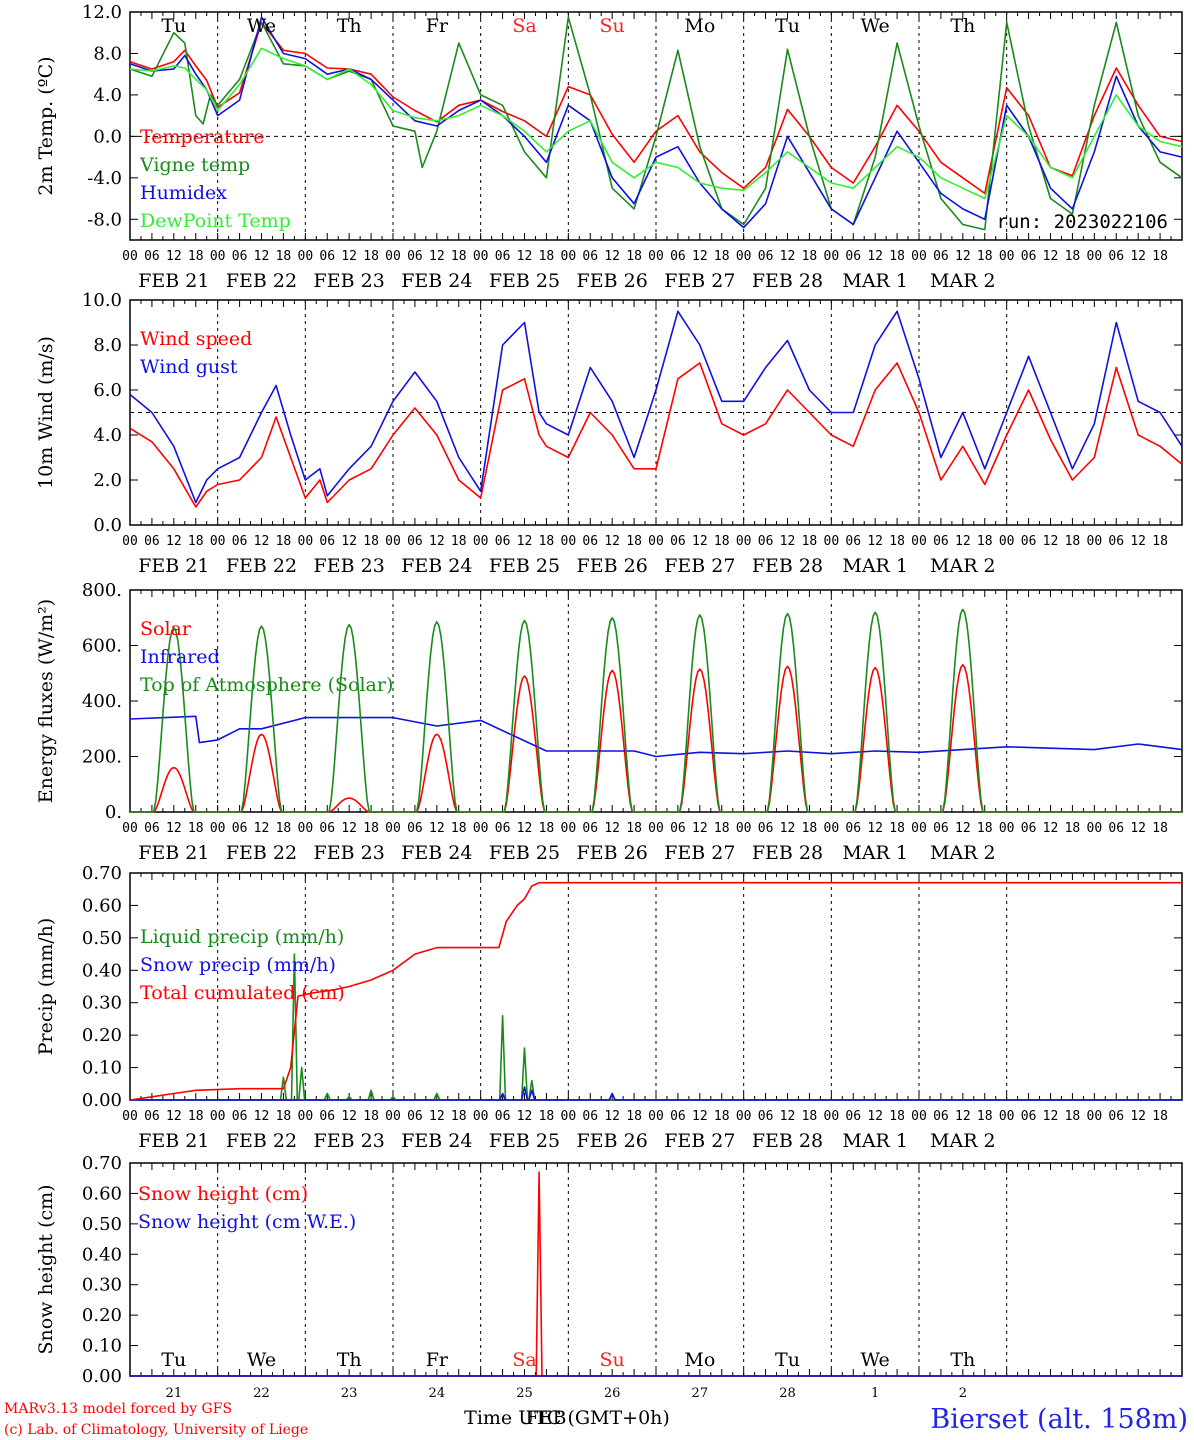 This screenshot has width=1194, height=1440. Describe the element at coordinates (102, 300) in the screenshot. I see `y-tick-label: 10.0` at that location.